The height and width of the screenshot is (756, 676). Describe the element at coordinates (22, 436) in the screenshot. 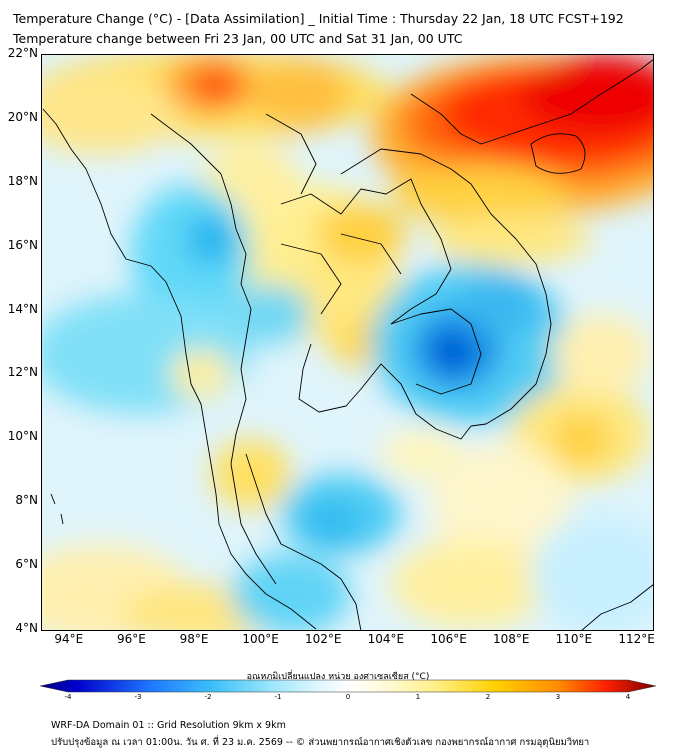

I see `latitude-label: 10°N` at that location.